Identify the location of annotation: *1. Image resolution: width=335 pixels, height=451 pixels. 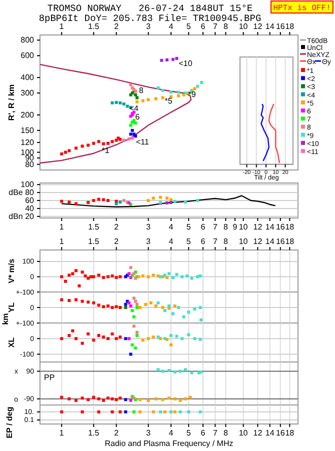
(106, 151).